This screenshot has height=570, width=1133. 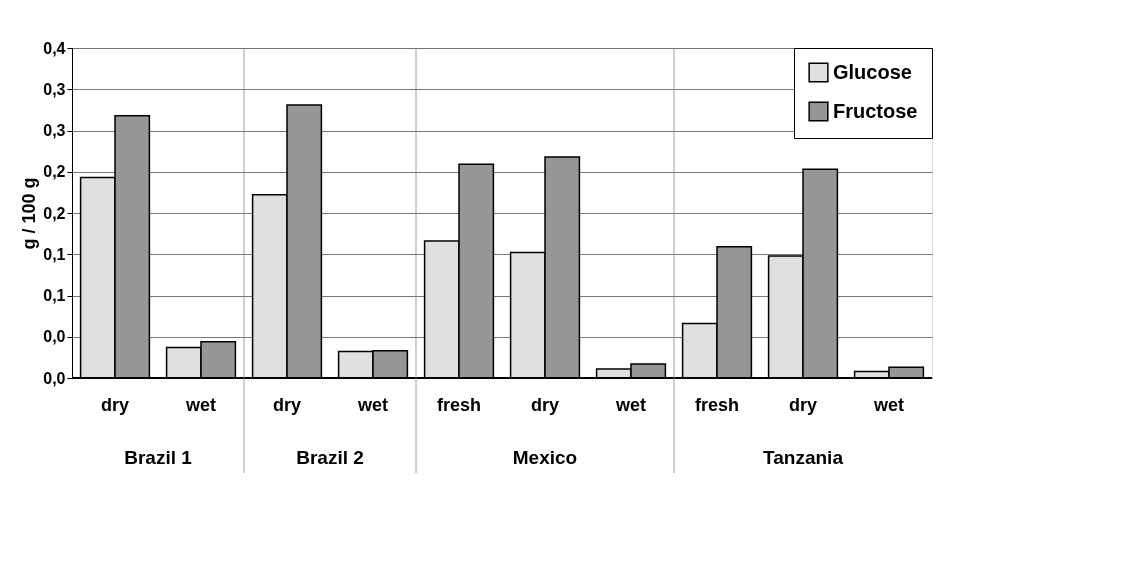 What do you see at coordinates (872, 71) in the screenshot?
I see `legend-label: Glucose` at bounding box center [872, 71].